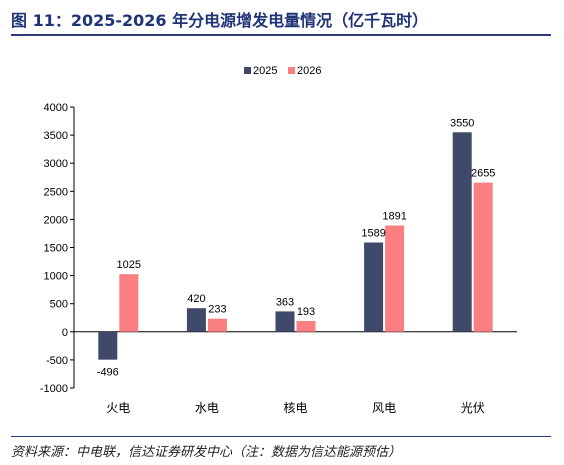 The width and height of the screenshot is (564, 465). I want to click on y-tick-label: 1000, so click(56, 277).